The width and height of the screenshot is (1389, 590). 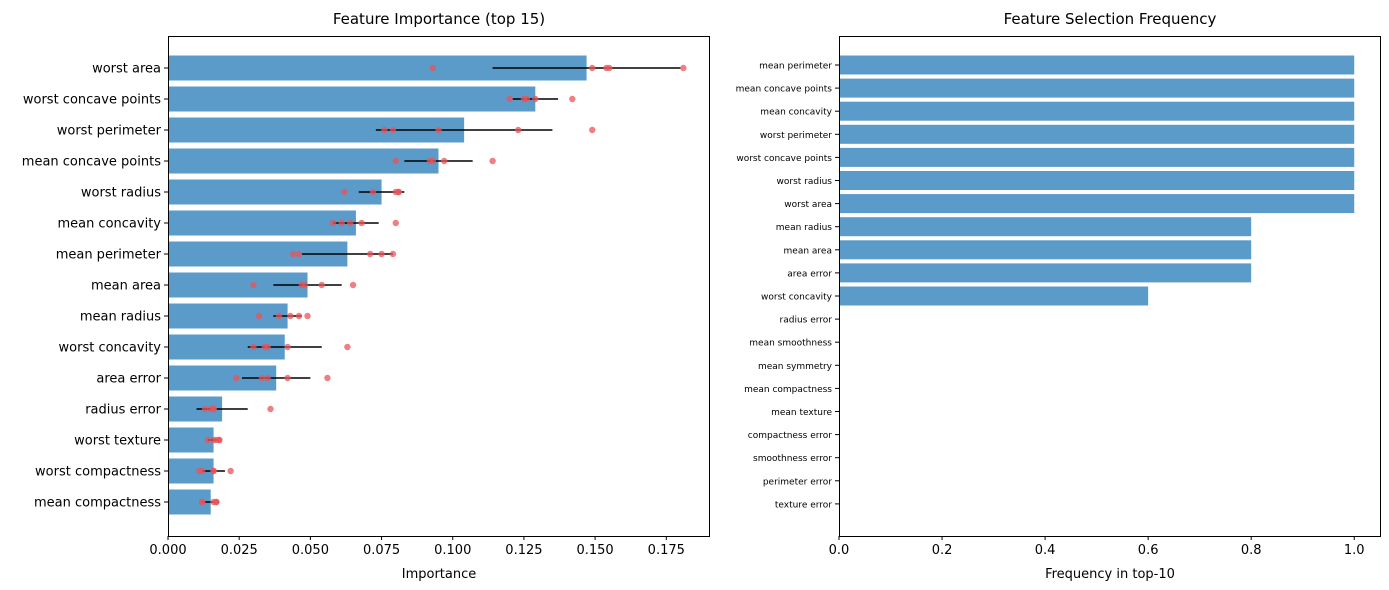 I want to click on x-tick-label: 0.075, so click(x=381, y=550).